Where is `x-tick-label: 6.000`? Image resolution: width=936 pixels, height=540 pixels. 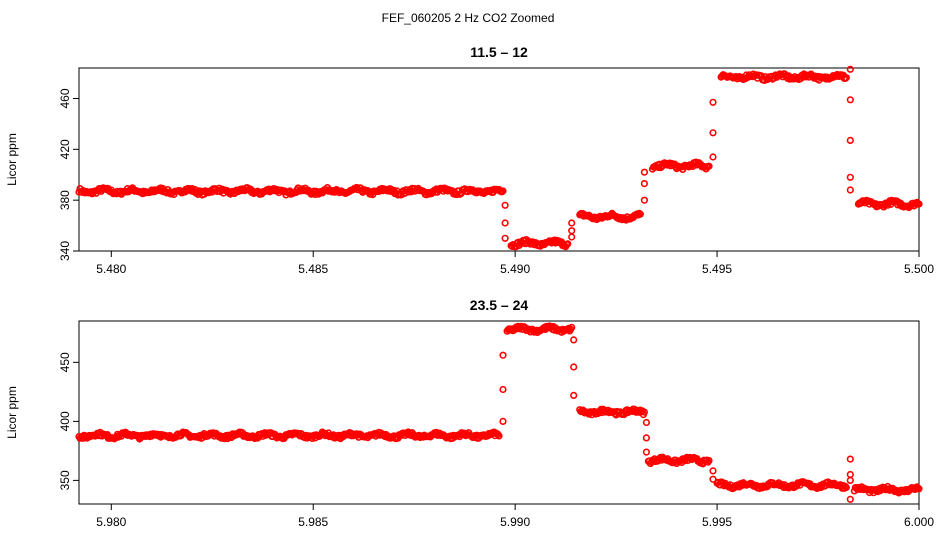
x-tick-label: 6.000 is located at coordinates (919, 522).